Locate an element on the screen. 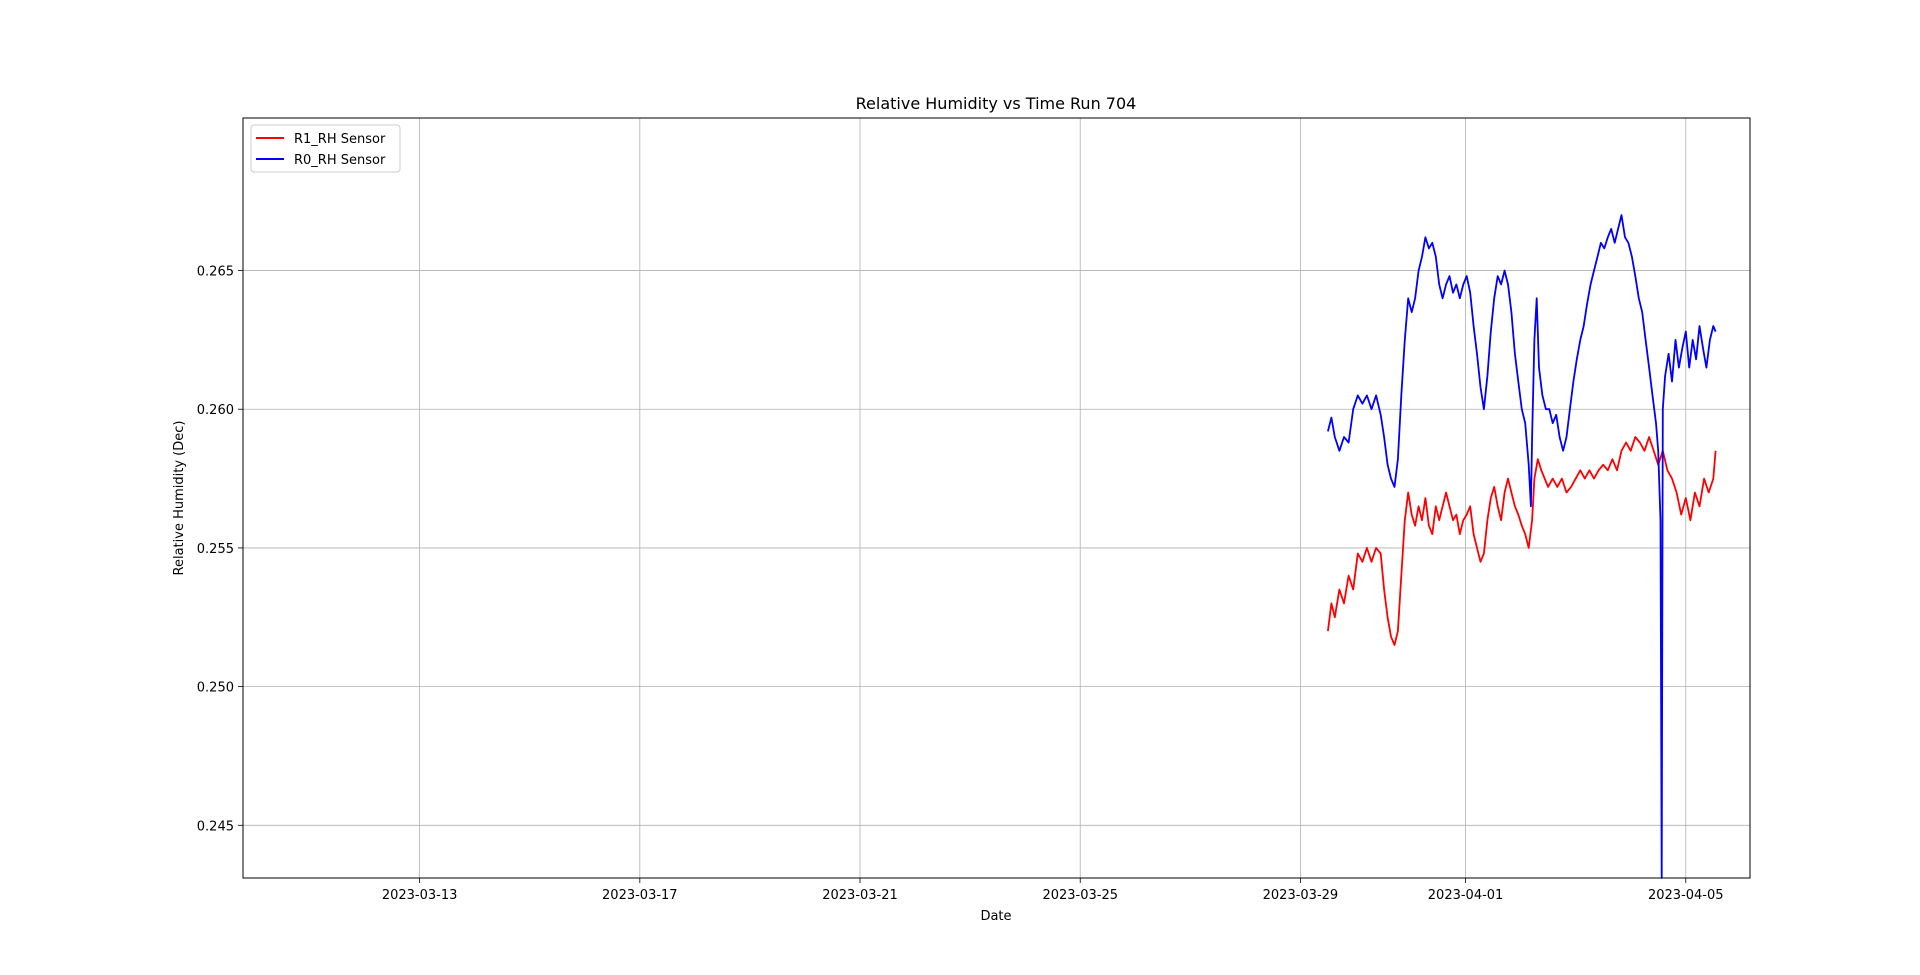  x-tick-label: 2023-03-21 is located at coordinates (860, 895).